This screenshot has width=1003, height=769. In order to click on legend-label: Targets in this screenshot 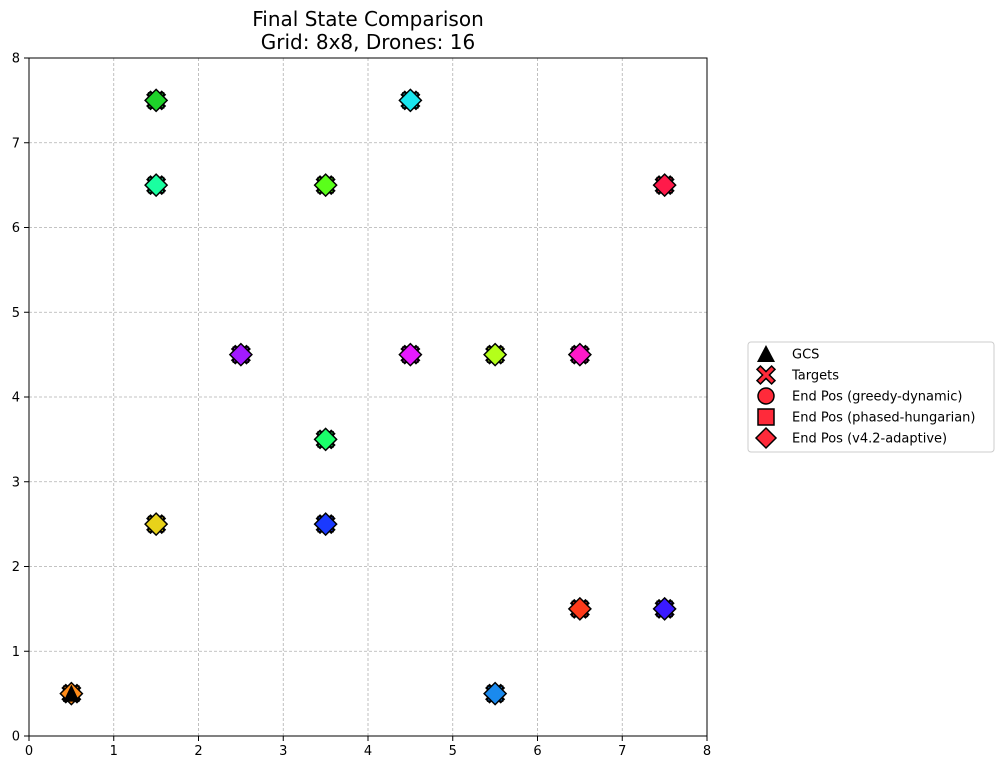, I will do `click(815, 376)`.